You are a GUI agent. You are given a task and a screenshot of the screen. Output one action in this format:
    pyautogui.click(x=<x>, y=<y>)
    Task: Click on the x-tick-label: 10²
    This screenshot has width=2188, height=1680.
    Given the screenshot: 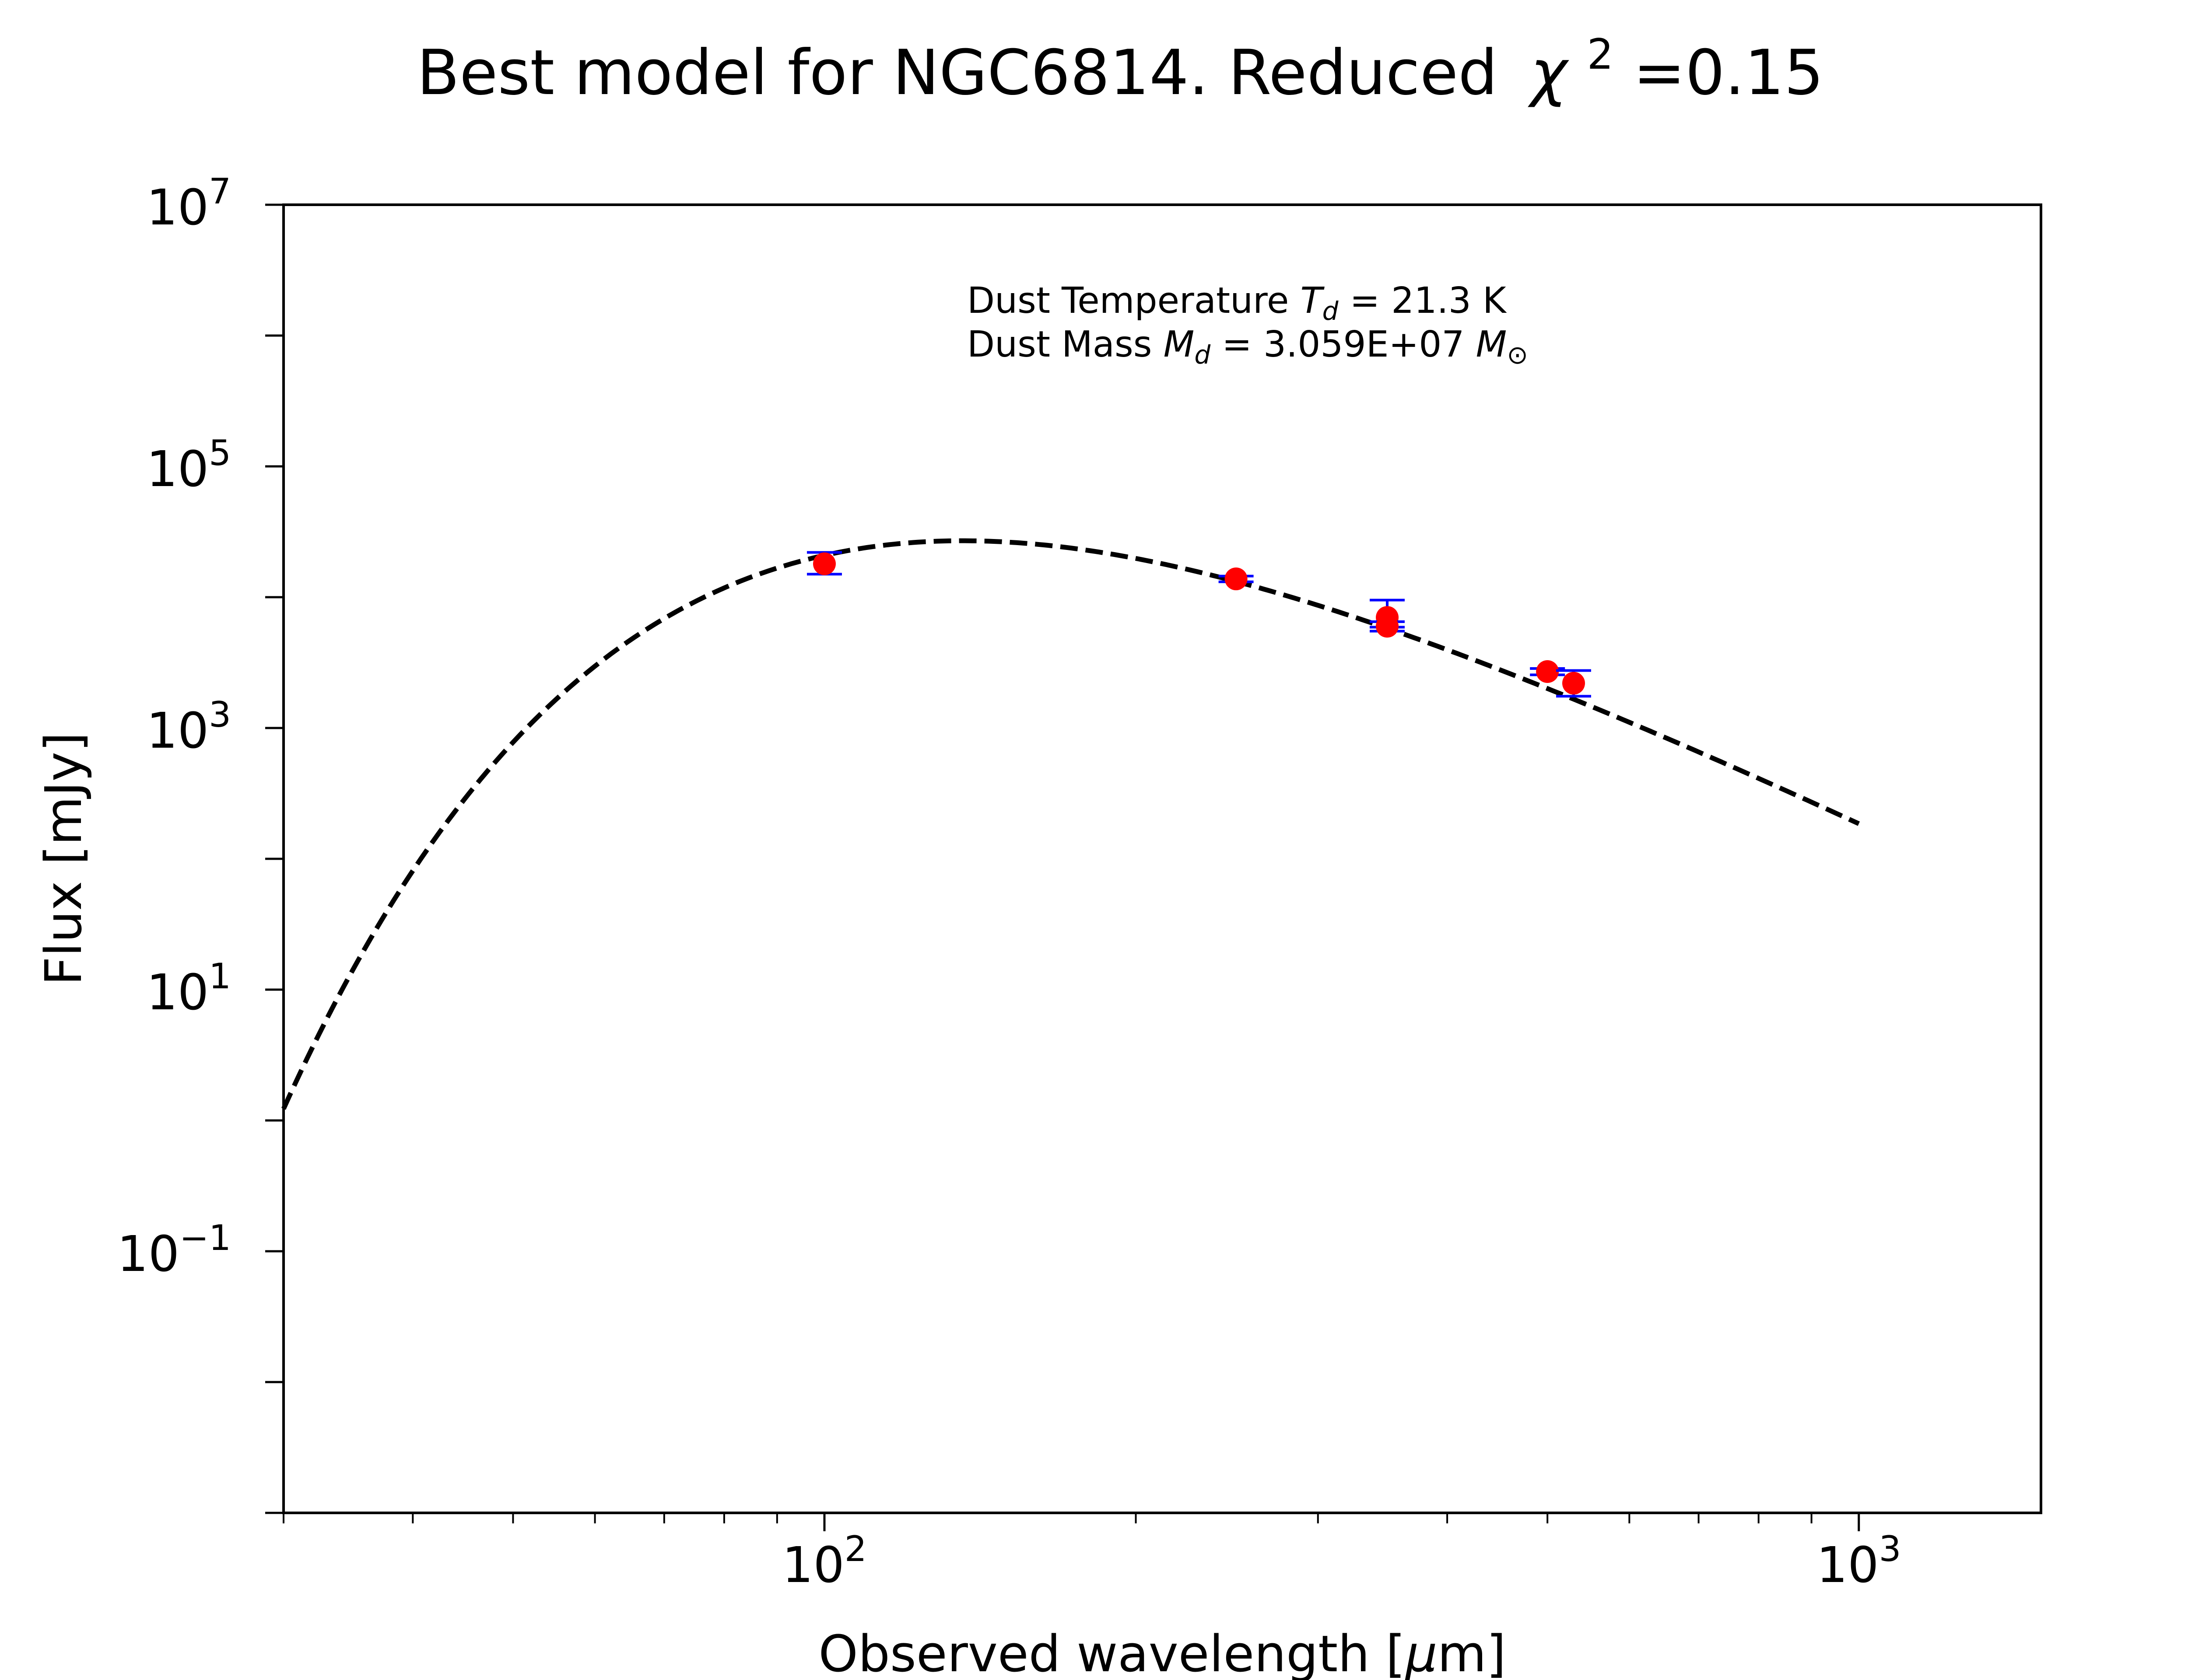 What is the action you would take?
    pyautogui.click(x=824, y=1561)
    